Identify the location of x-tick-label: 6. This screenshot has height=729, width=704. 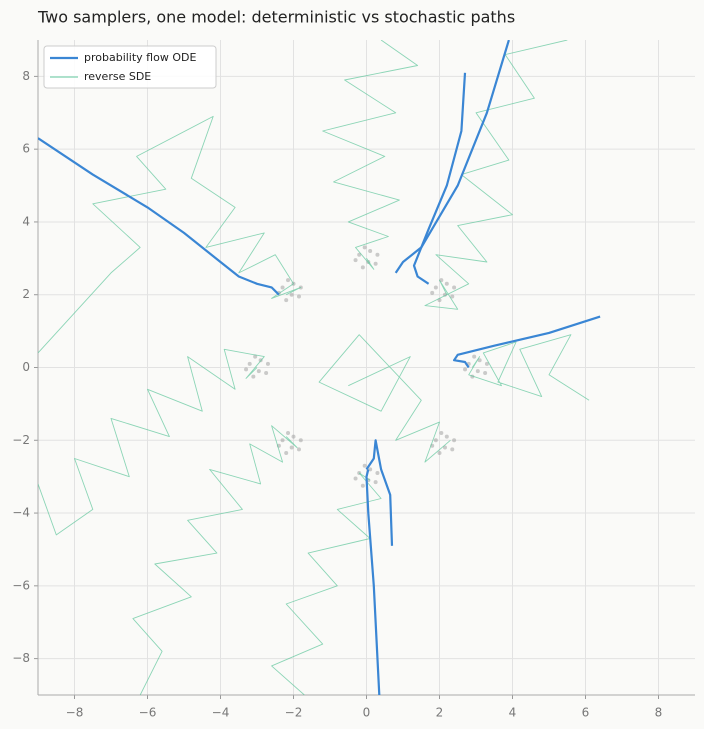
(586, 713).